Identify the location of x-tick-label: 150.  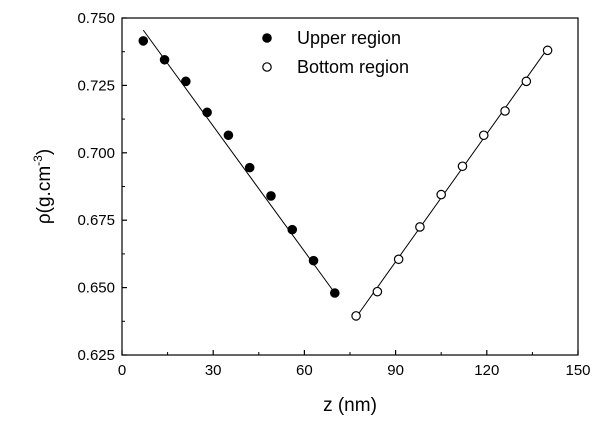
(577, 370).